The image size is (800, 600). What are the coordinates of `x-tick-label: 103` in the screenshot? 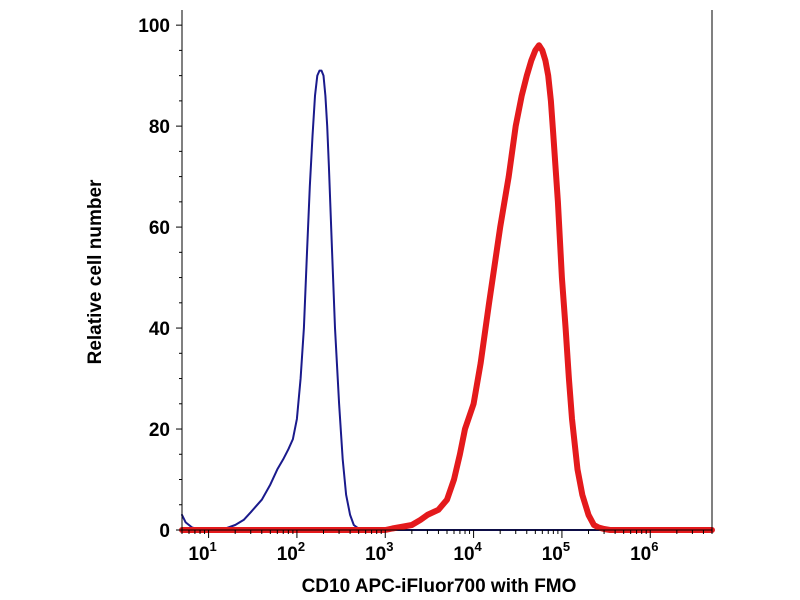 It's located at (379, 552).